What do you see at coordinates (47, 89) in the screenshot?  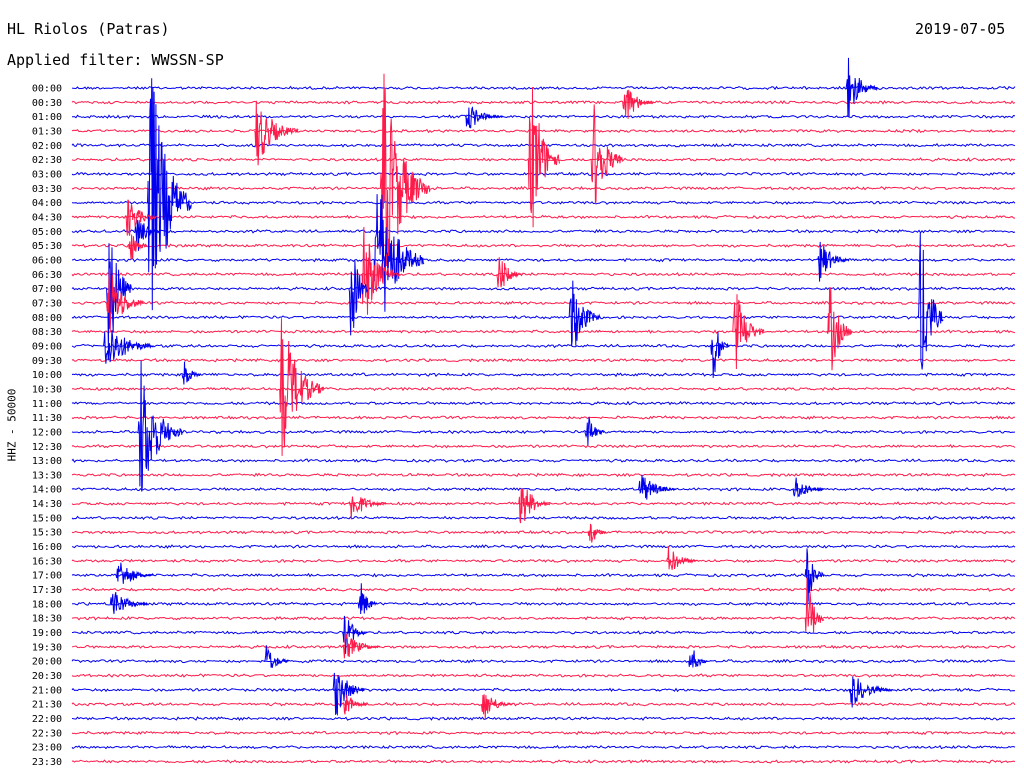 I see `tick-label: 00:00` at bounding box center [47, 89].